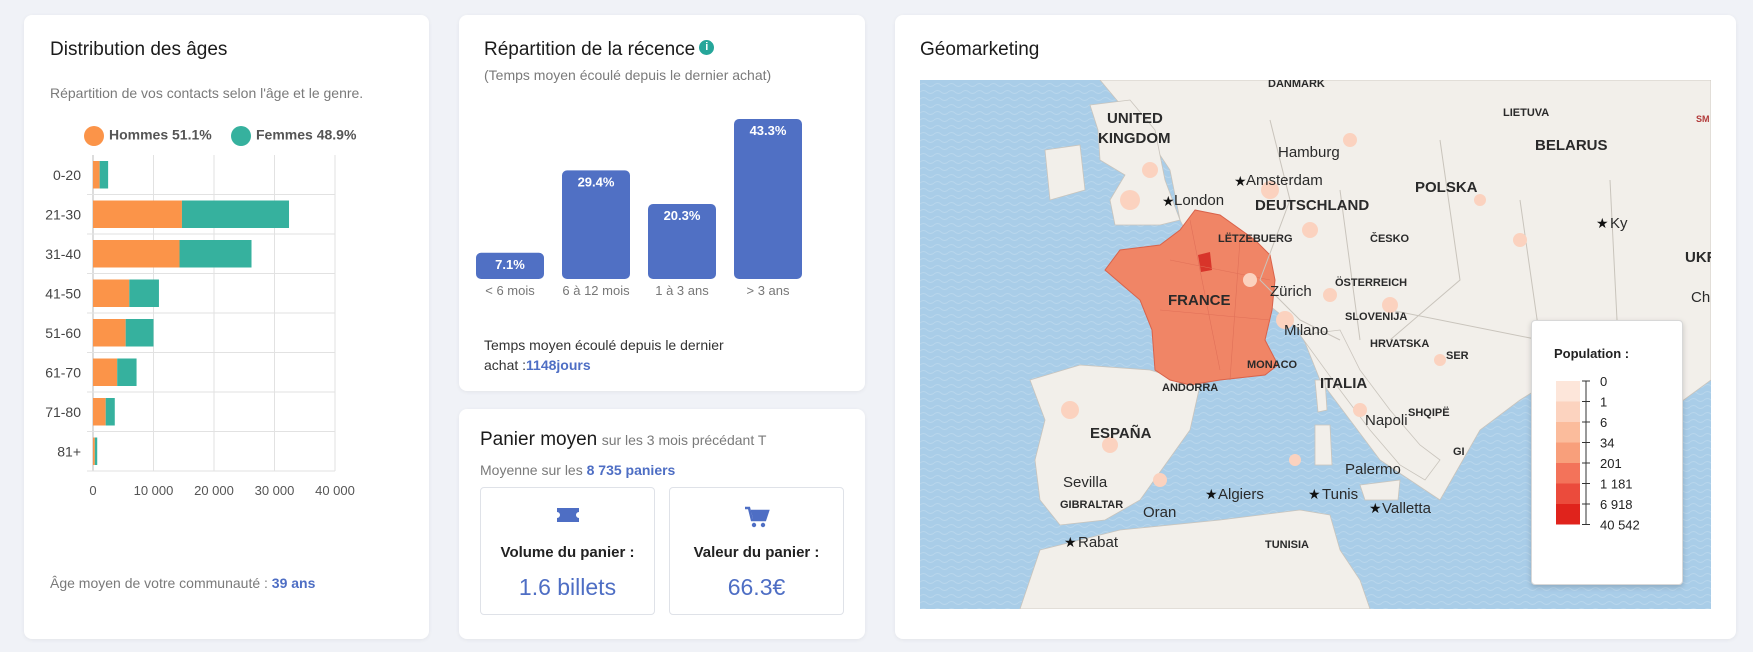 Image resolution: width=1753 pixels, height=652 pixels. I want to click on map-label-amsterdam: Amsterdam, so click(1284, 180).